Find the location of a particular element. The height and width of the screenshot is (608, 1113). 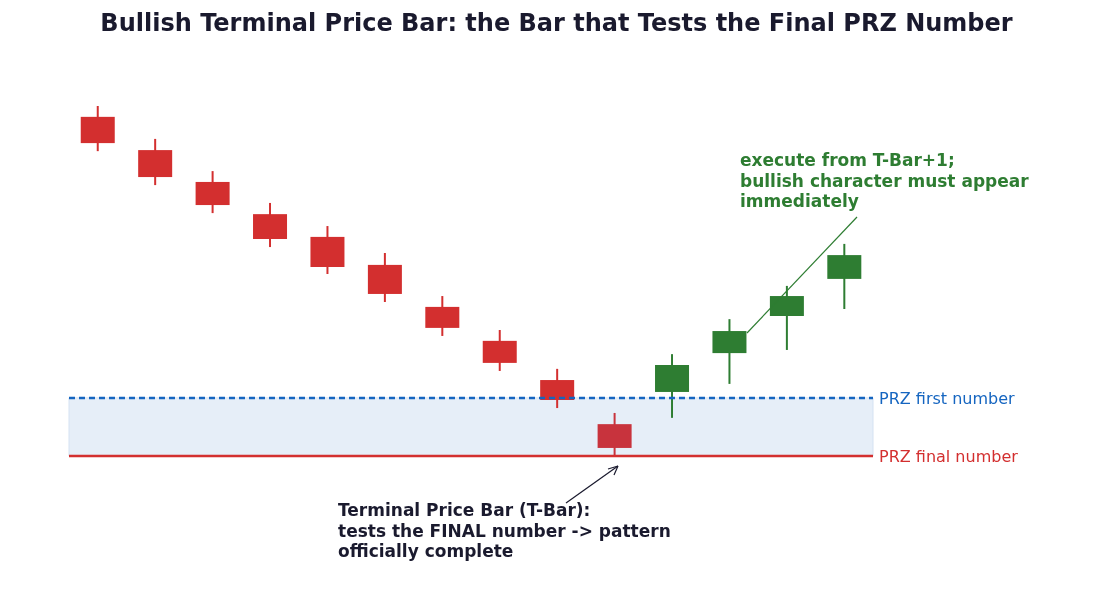

text: Terminal Price Bar (T-Bar): tests the FINAL number -> pattern officially complete is located at coordinates (504, 531).